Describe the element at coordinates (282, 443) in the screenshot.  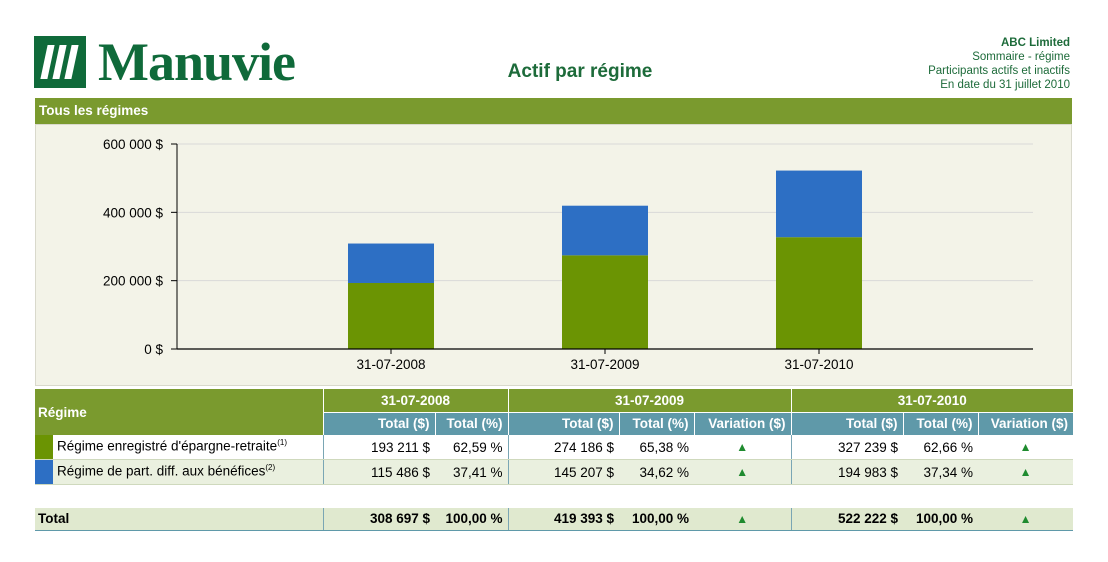
I see `footnote-1: (1)` at that location.